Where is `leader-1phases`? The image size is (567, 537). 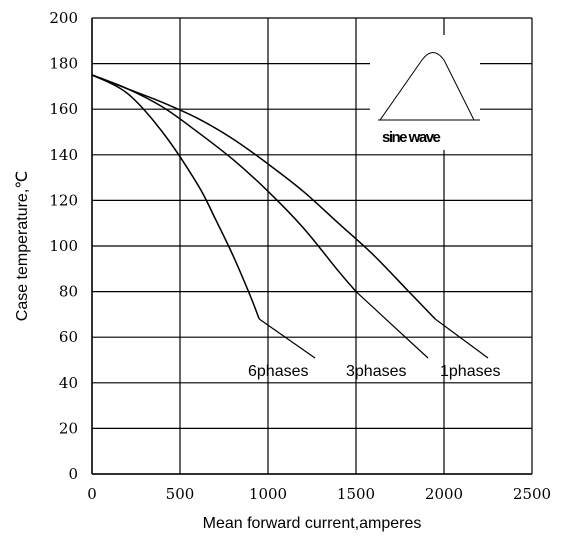 leader-1phases is located at coordinates (461, 338).